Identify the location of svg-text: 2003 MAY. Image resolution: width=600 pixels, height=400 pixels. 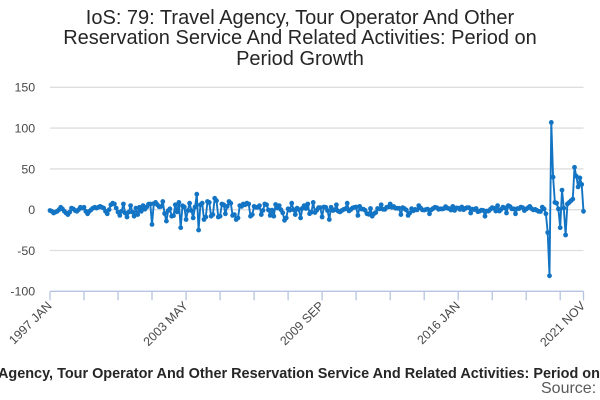
(166, 324).